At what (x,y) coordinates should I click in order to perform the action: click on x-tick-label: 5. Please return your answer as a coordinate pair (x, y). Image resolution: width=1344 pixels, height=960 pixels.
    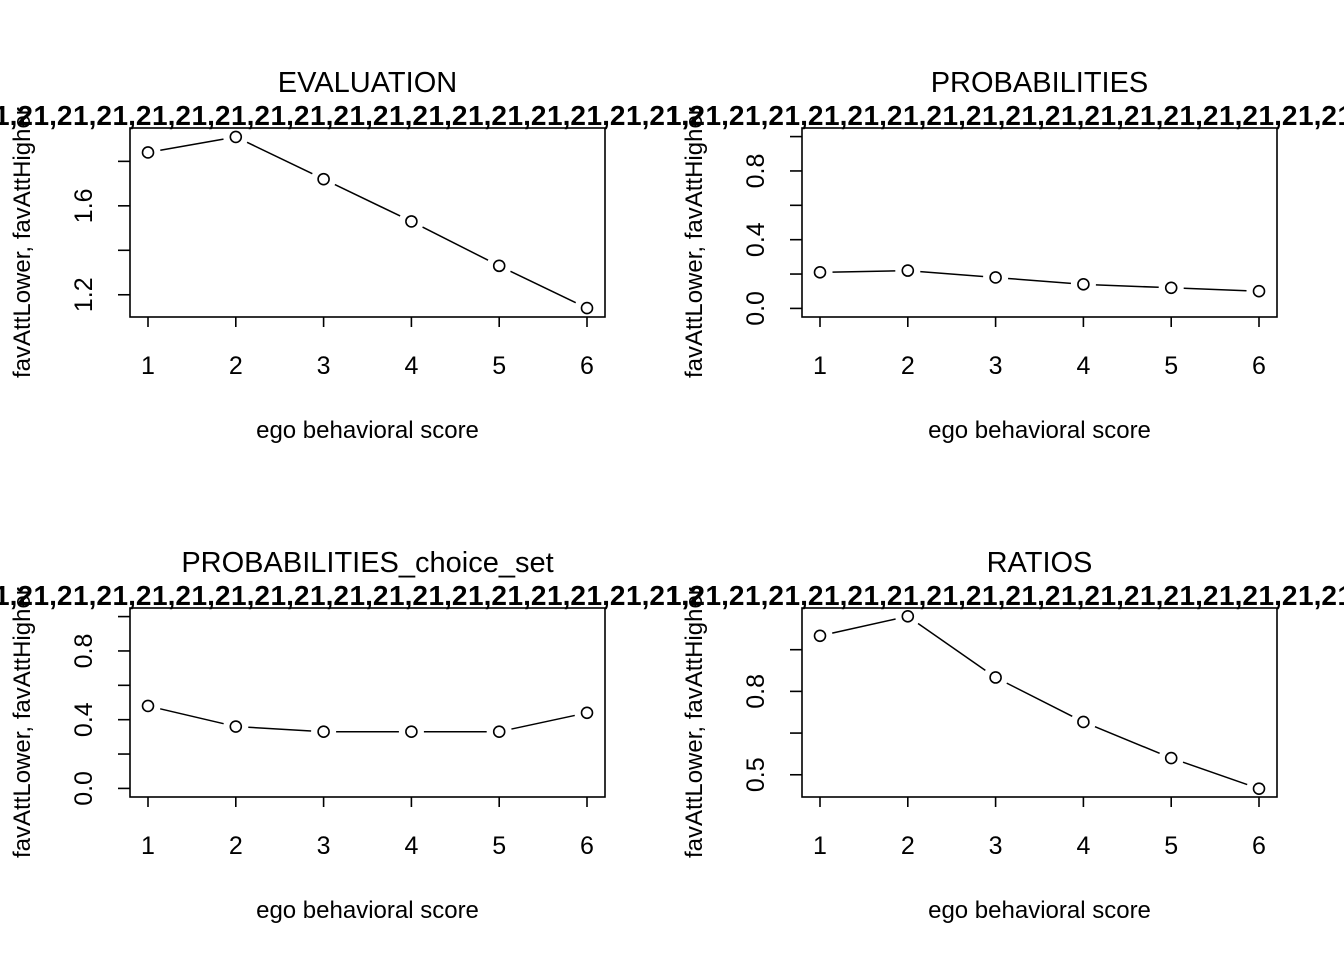
    Looking at the image, I should click on (499, 366).